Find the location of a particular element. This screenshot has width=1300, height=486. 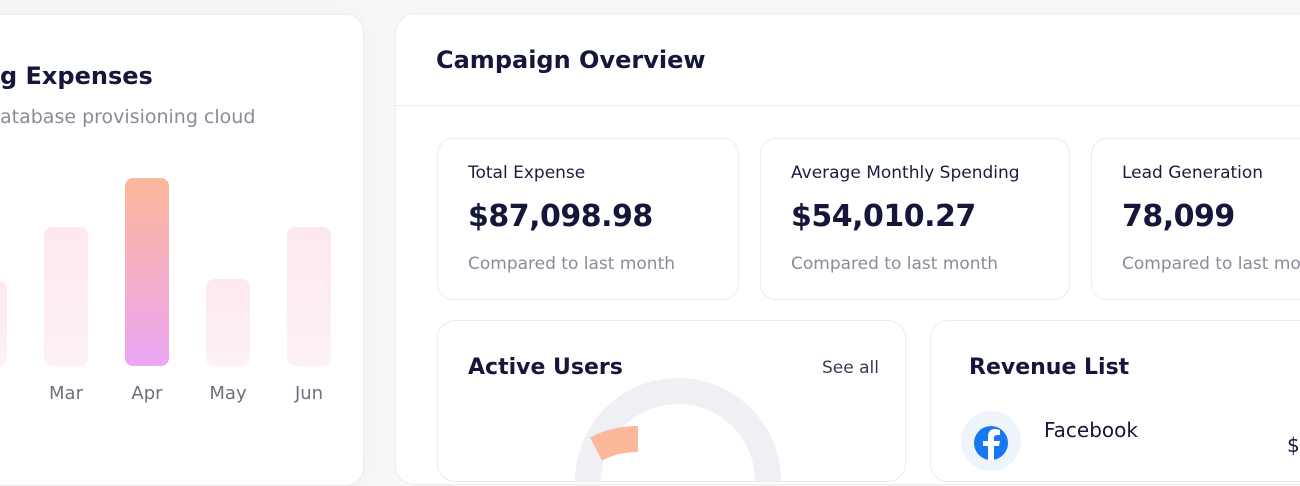

stat-value: $87,098.98 is located at coordinates (560, 216).